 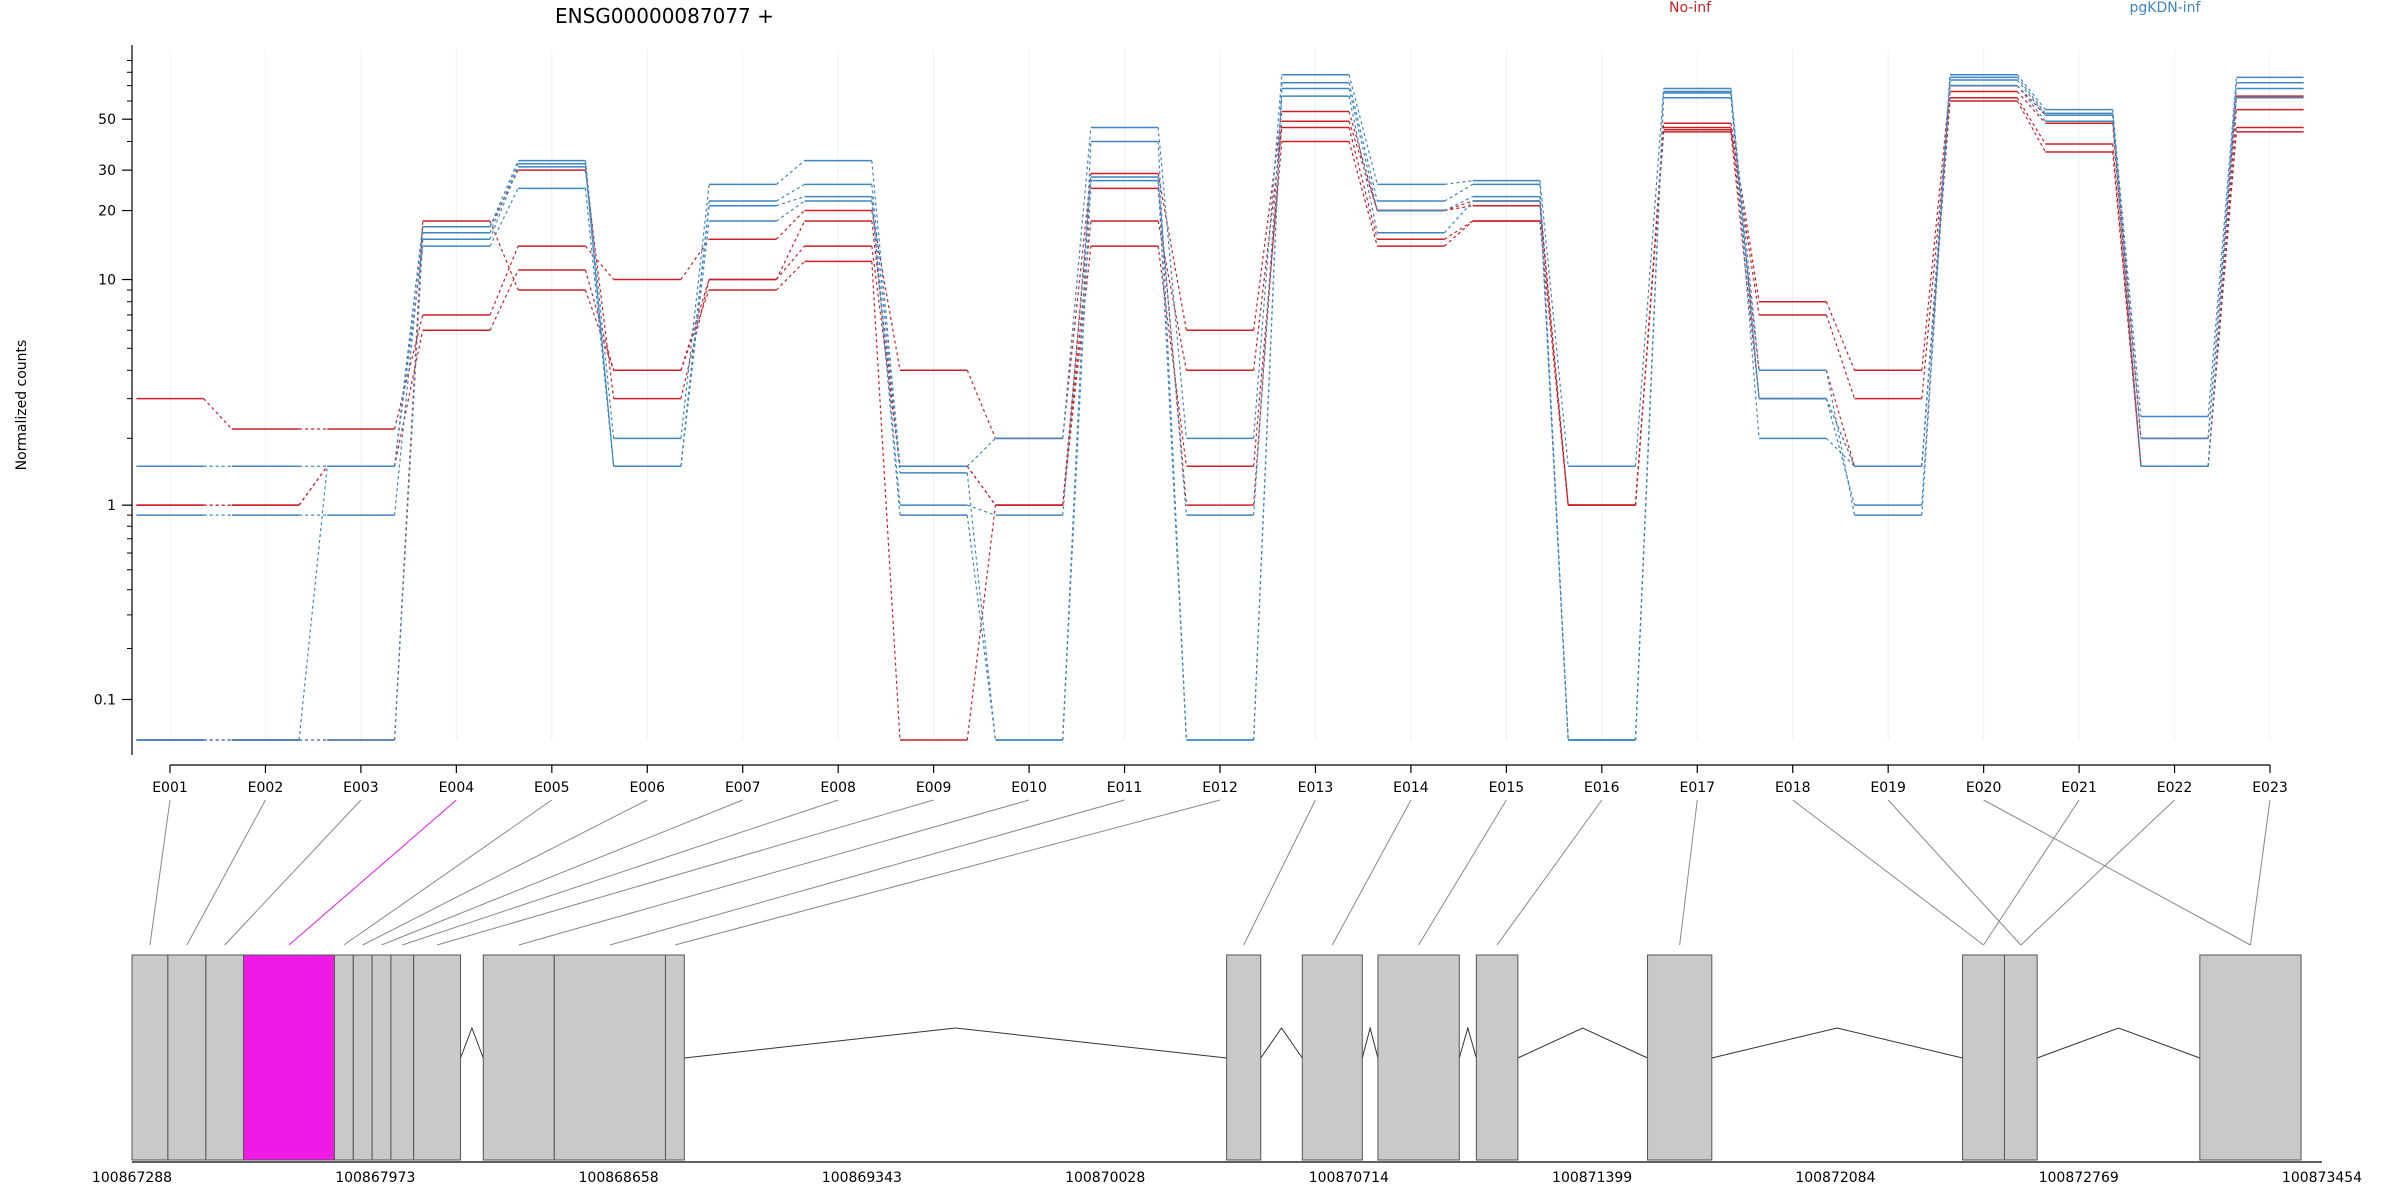 What do you see at coordinates (743, 788) in the screenshot?
I see `x-tick-label: E007` at bounding box center [743, 788].